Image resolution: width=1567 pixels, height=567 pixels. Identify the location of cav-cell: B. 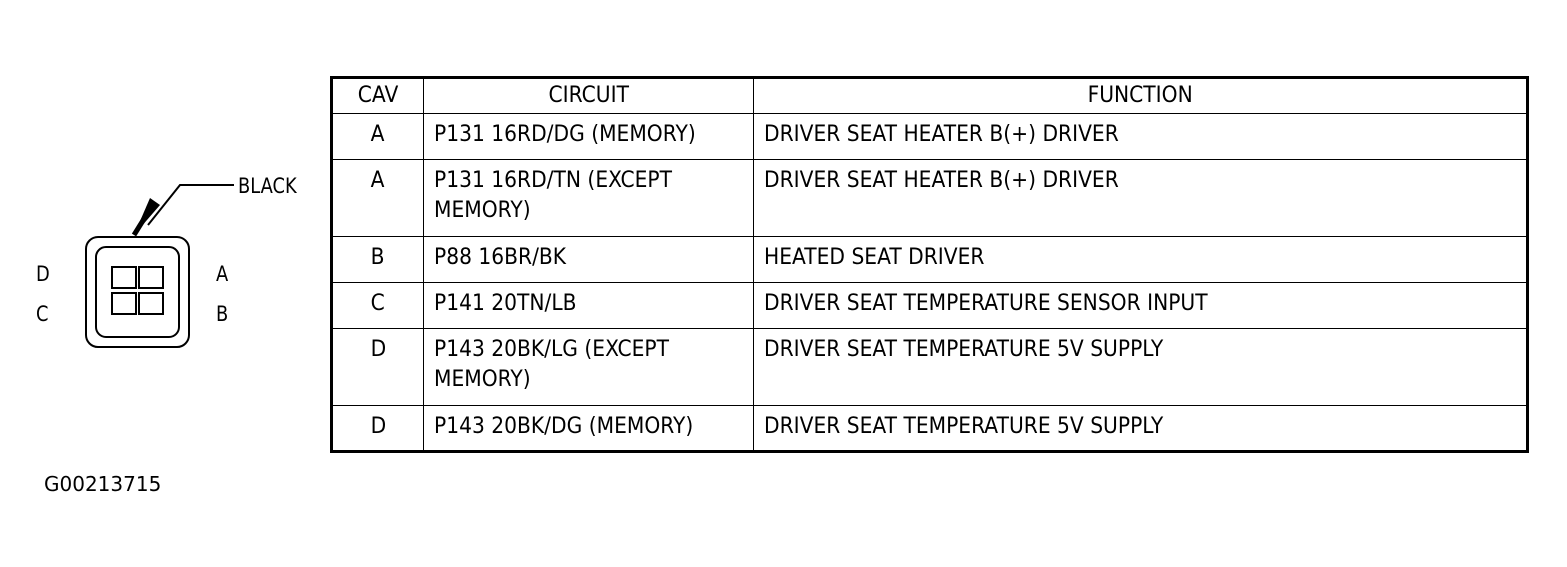
(377, 259).